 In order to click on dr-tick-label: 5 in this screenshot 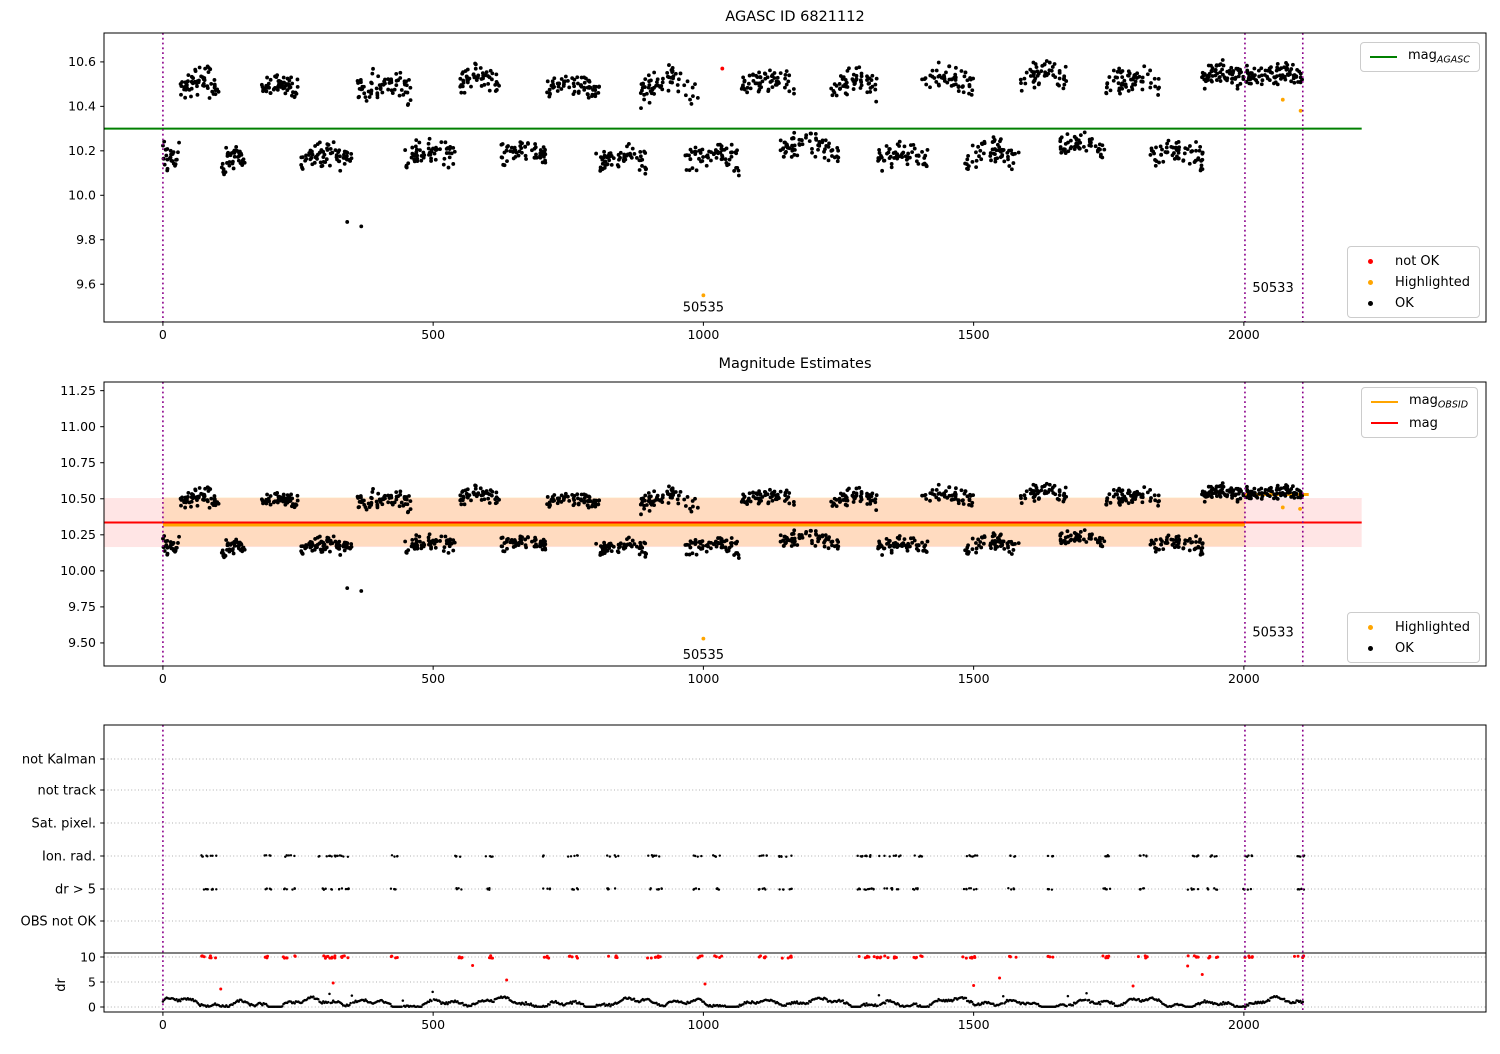, I will do `click(92, 982)`.